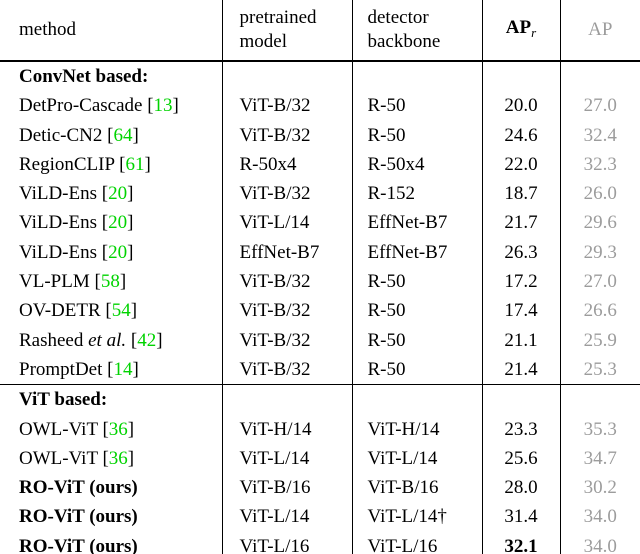 This screenshot has width=640, height=554. What do you see at coordinates (135, 164) in the screenshot?
I see `citation-link: 61` at bounding box center [135, 164].